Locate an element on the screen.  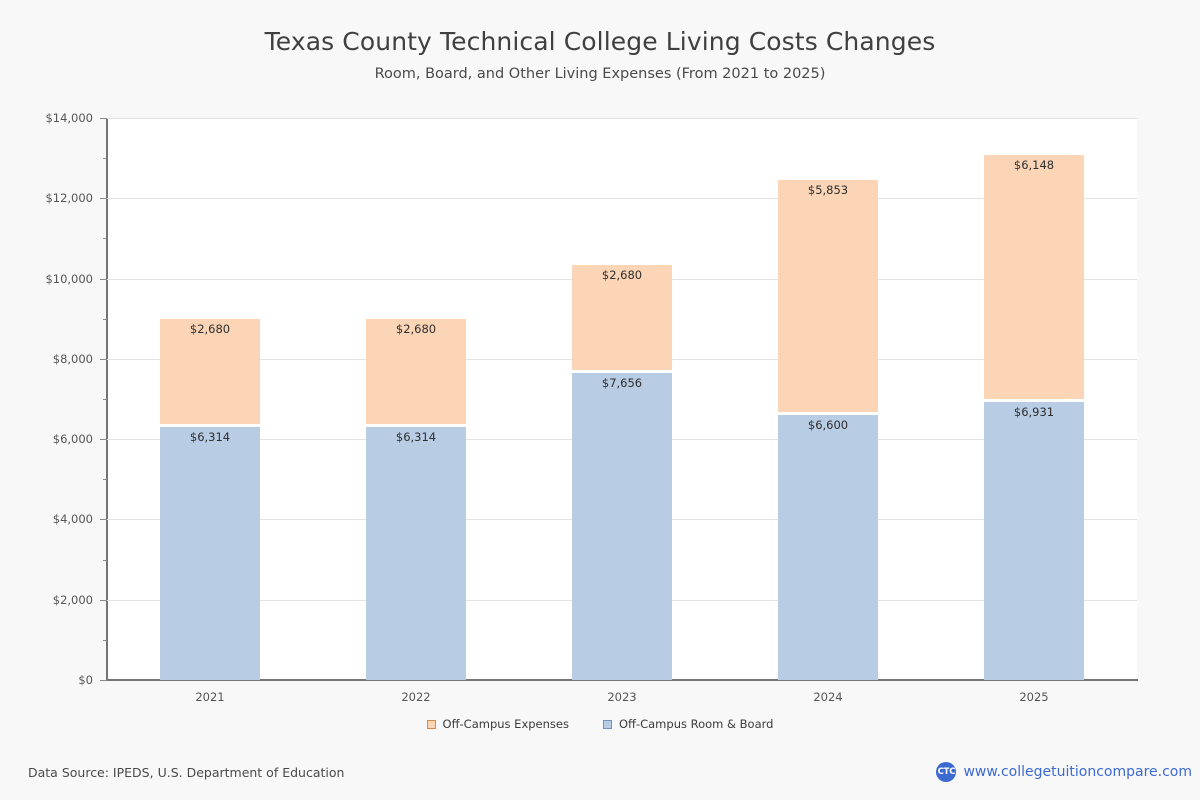
y-axis-tick-label: $14,000 is located at coordinates (69, 118).